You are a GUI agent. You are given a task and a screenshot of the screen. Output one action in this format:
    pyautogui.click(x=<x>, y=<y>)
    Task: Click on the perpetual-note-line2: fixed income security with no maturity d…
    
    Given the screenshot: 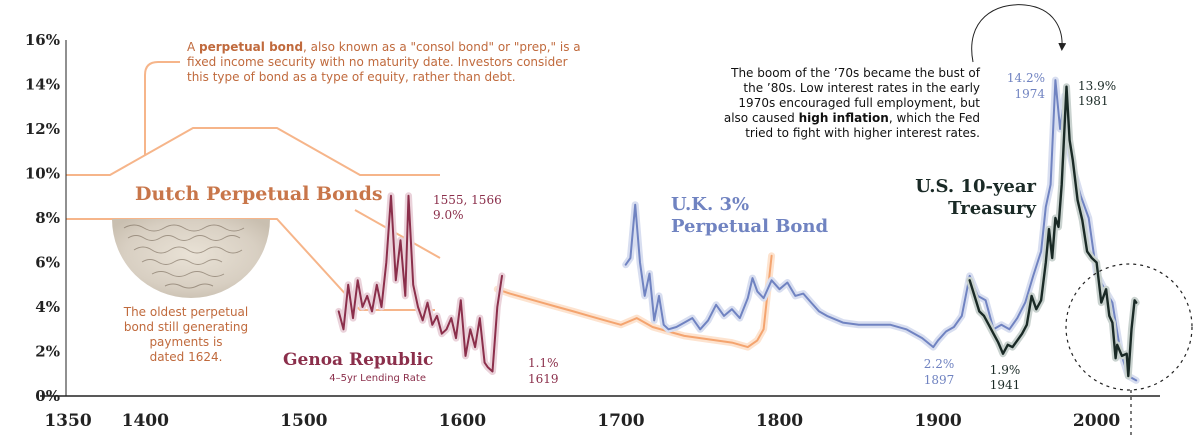 What is the action you would take?
    pyautogui.click(x=377, y=62)
    